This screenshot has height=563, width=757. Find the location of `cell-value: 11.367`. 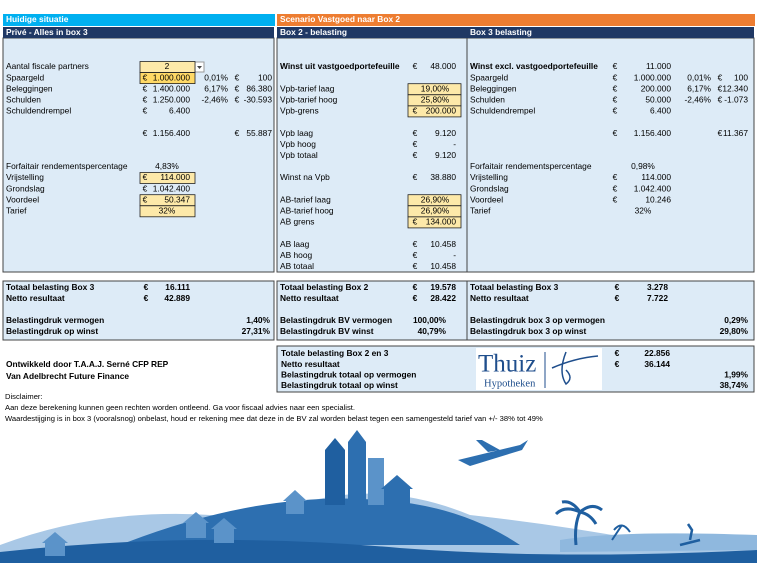

cell-value: 11.367 is located at coordinates (735, 133).